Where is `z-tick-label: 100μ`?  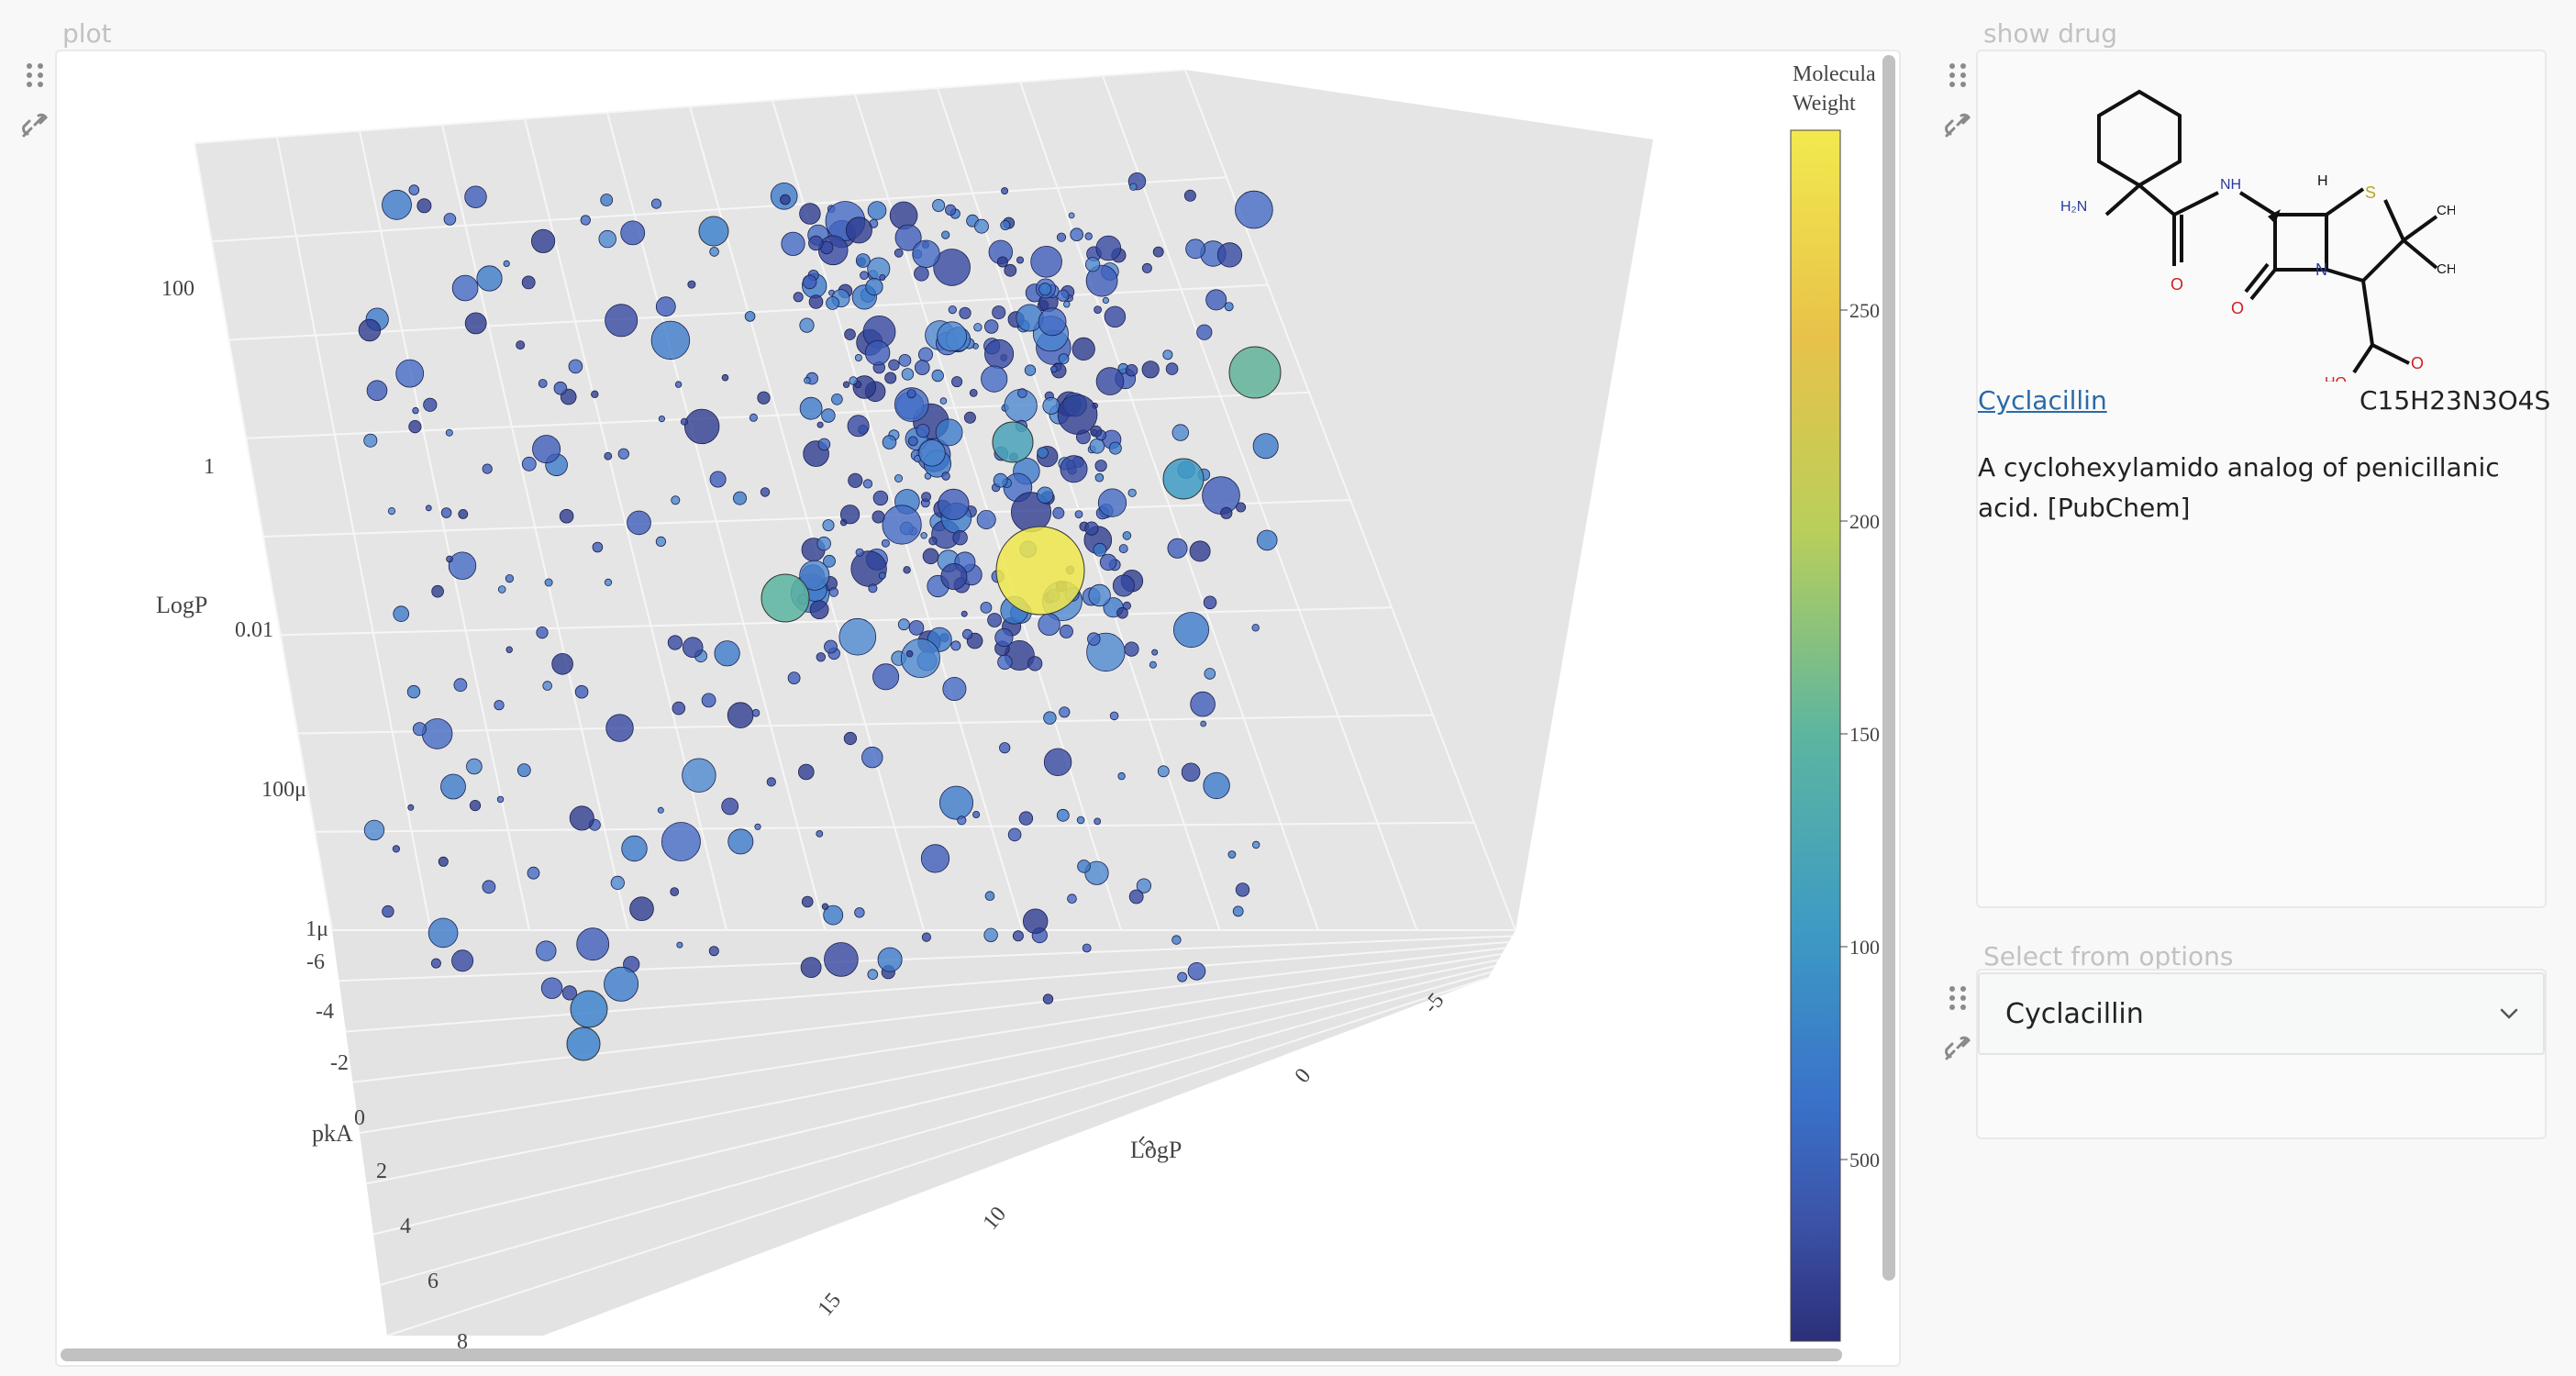
z-tick-label: 100μ is located at coordinates (283, 790).